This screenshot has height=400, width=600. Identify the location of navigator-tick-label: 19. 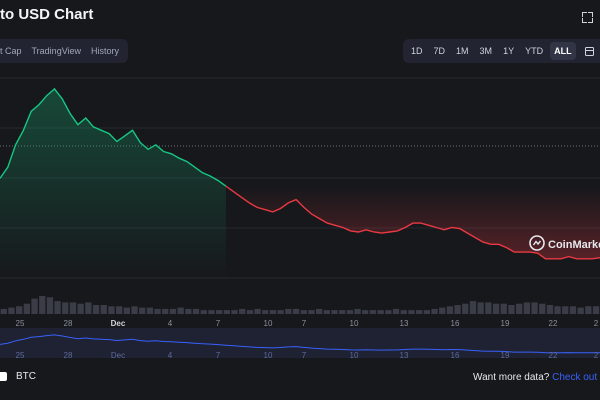
(505, 355).